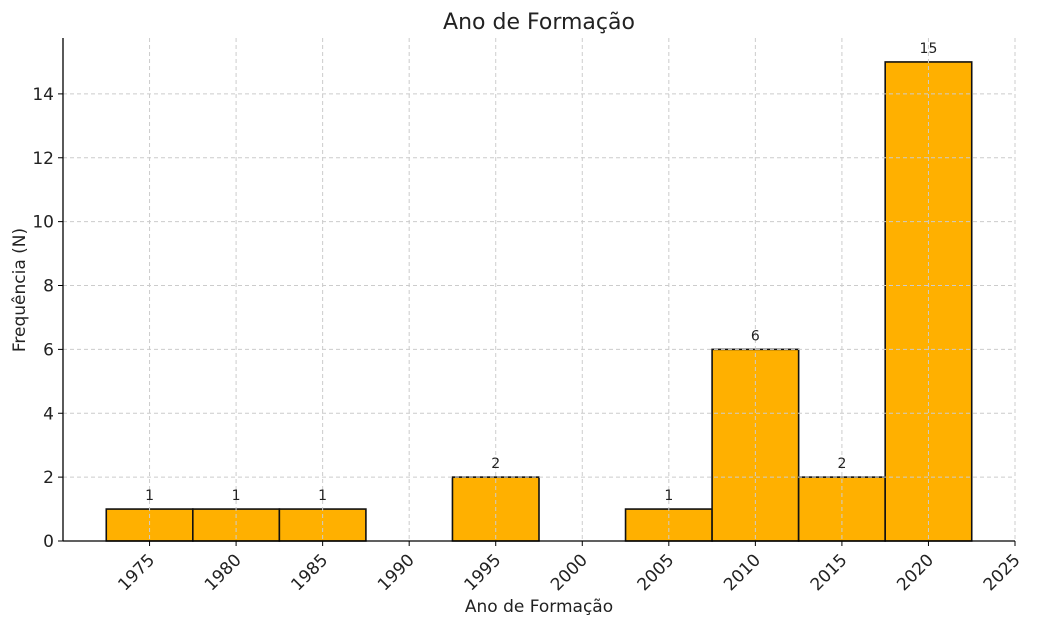  What do you see at coordinates (755, 336) in the screenshot?
I see `data-label: 6` at bounding box center [755, 336].